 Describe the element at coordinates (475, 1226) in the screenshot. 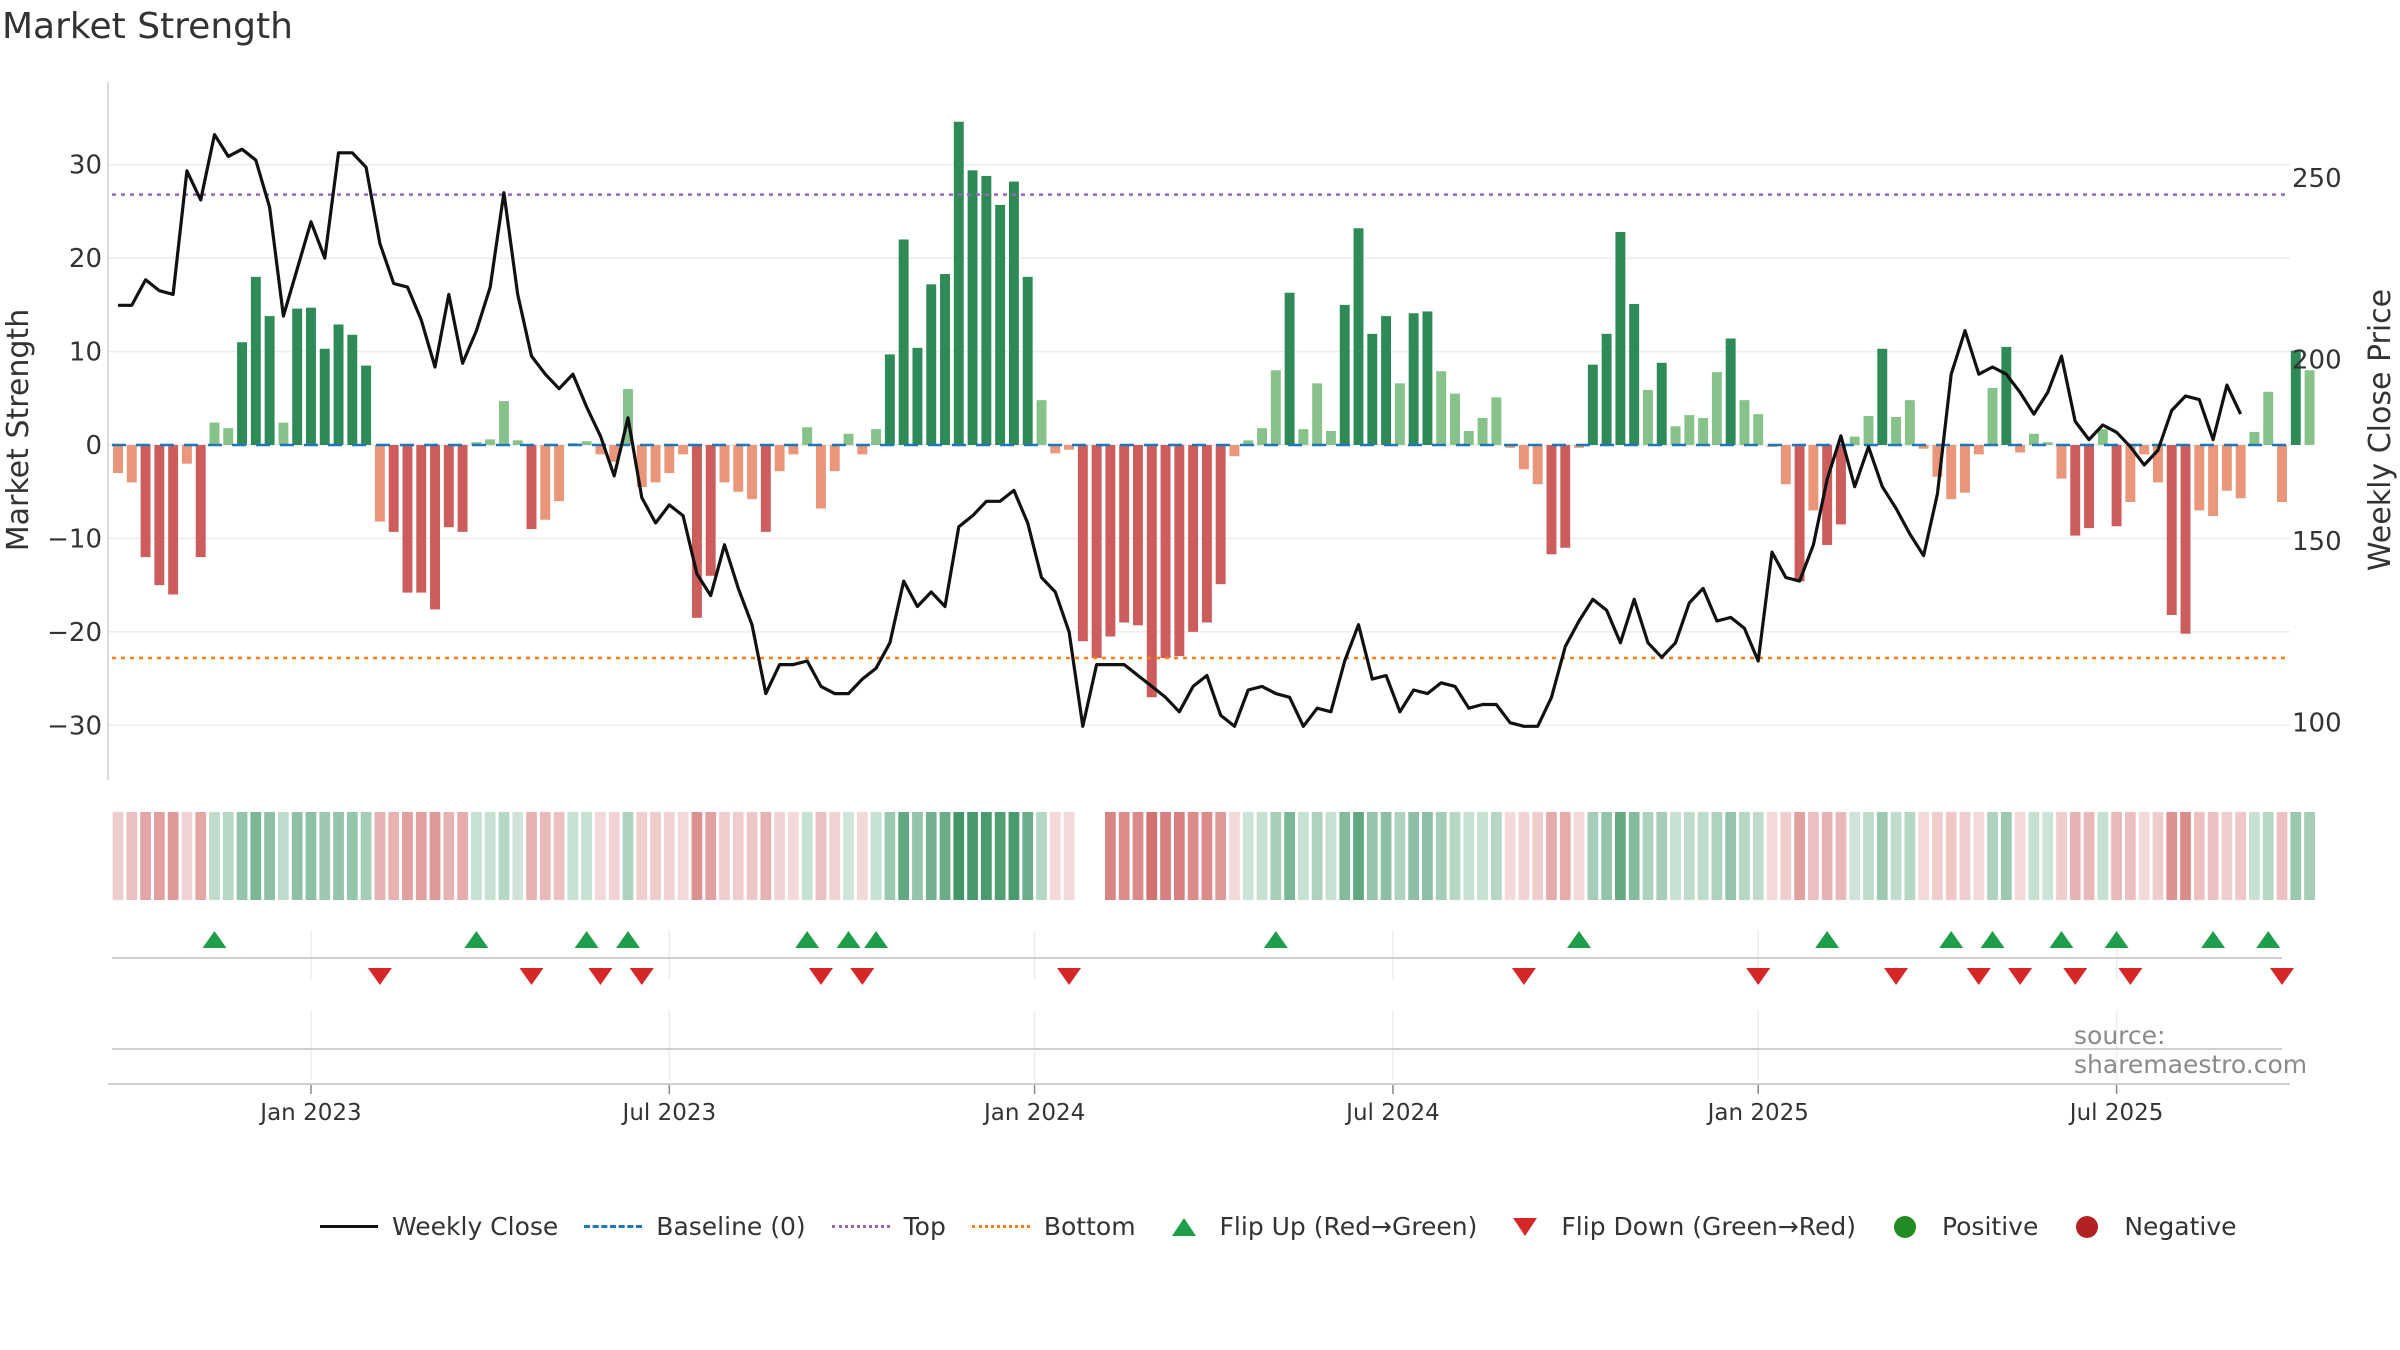

I see `legend-label: Weekly Close` at that location.